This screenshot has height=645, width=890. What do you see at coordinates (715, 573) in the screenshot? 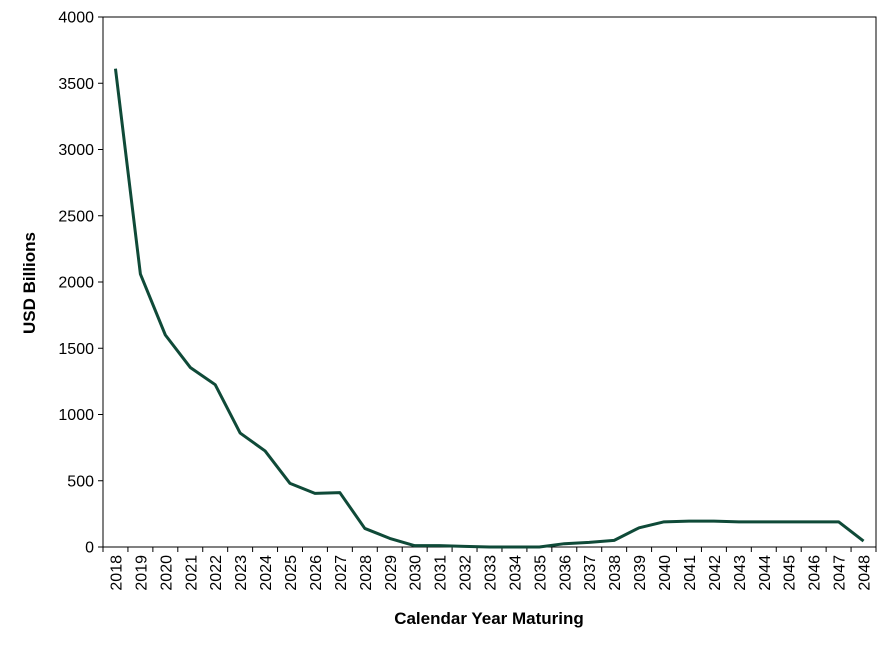
I see `x-tick-label: 2042` at bounding box center [715, 573].